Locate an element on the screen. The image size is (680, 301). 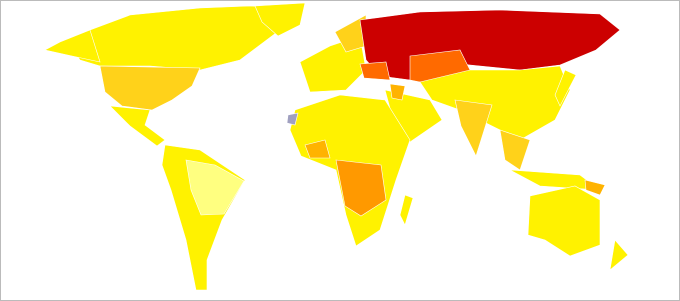
central-africa is located at coordinates (361, 188).